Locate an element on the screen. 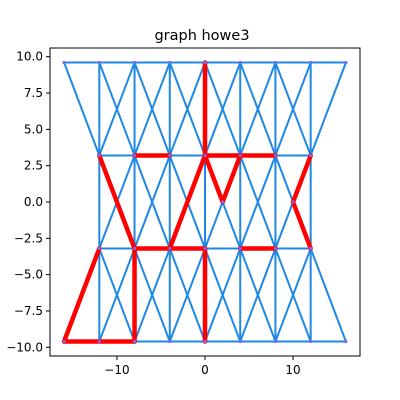  y-tick-label: −2.5 is located at coordinates (28, 238).